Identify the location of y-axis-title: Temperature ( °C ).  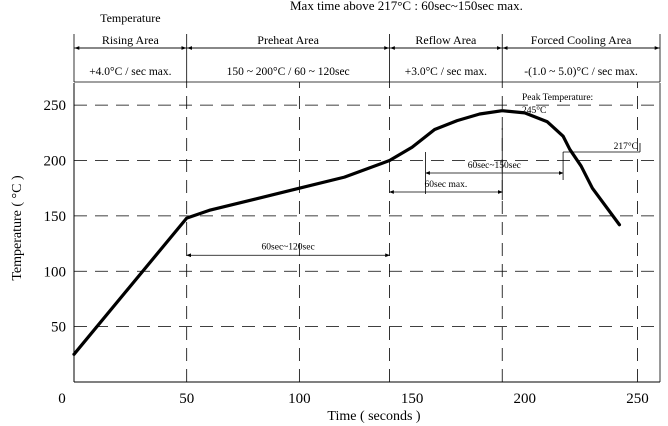
(17, 228).